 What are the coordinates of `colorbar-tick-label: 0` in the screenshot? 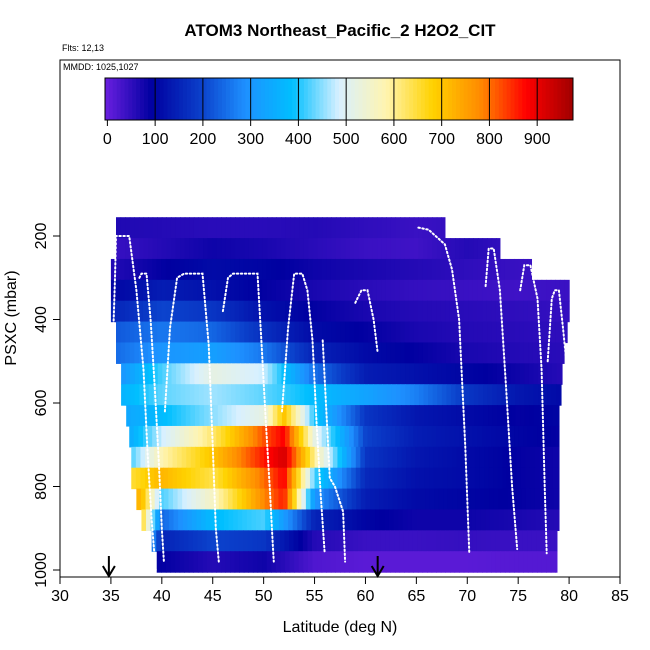 It's located at (107, 139).